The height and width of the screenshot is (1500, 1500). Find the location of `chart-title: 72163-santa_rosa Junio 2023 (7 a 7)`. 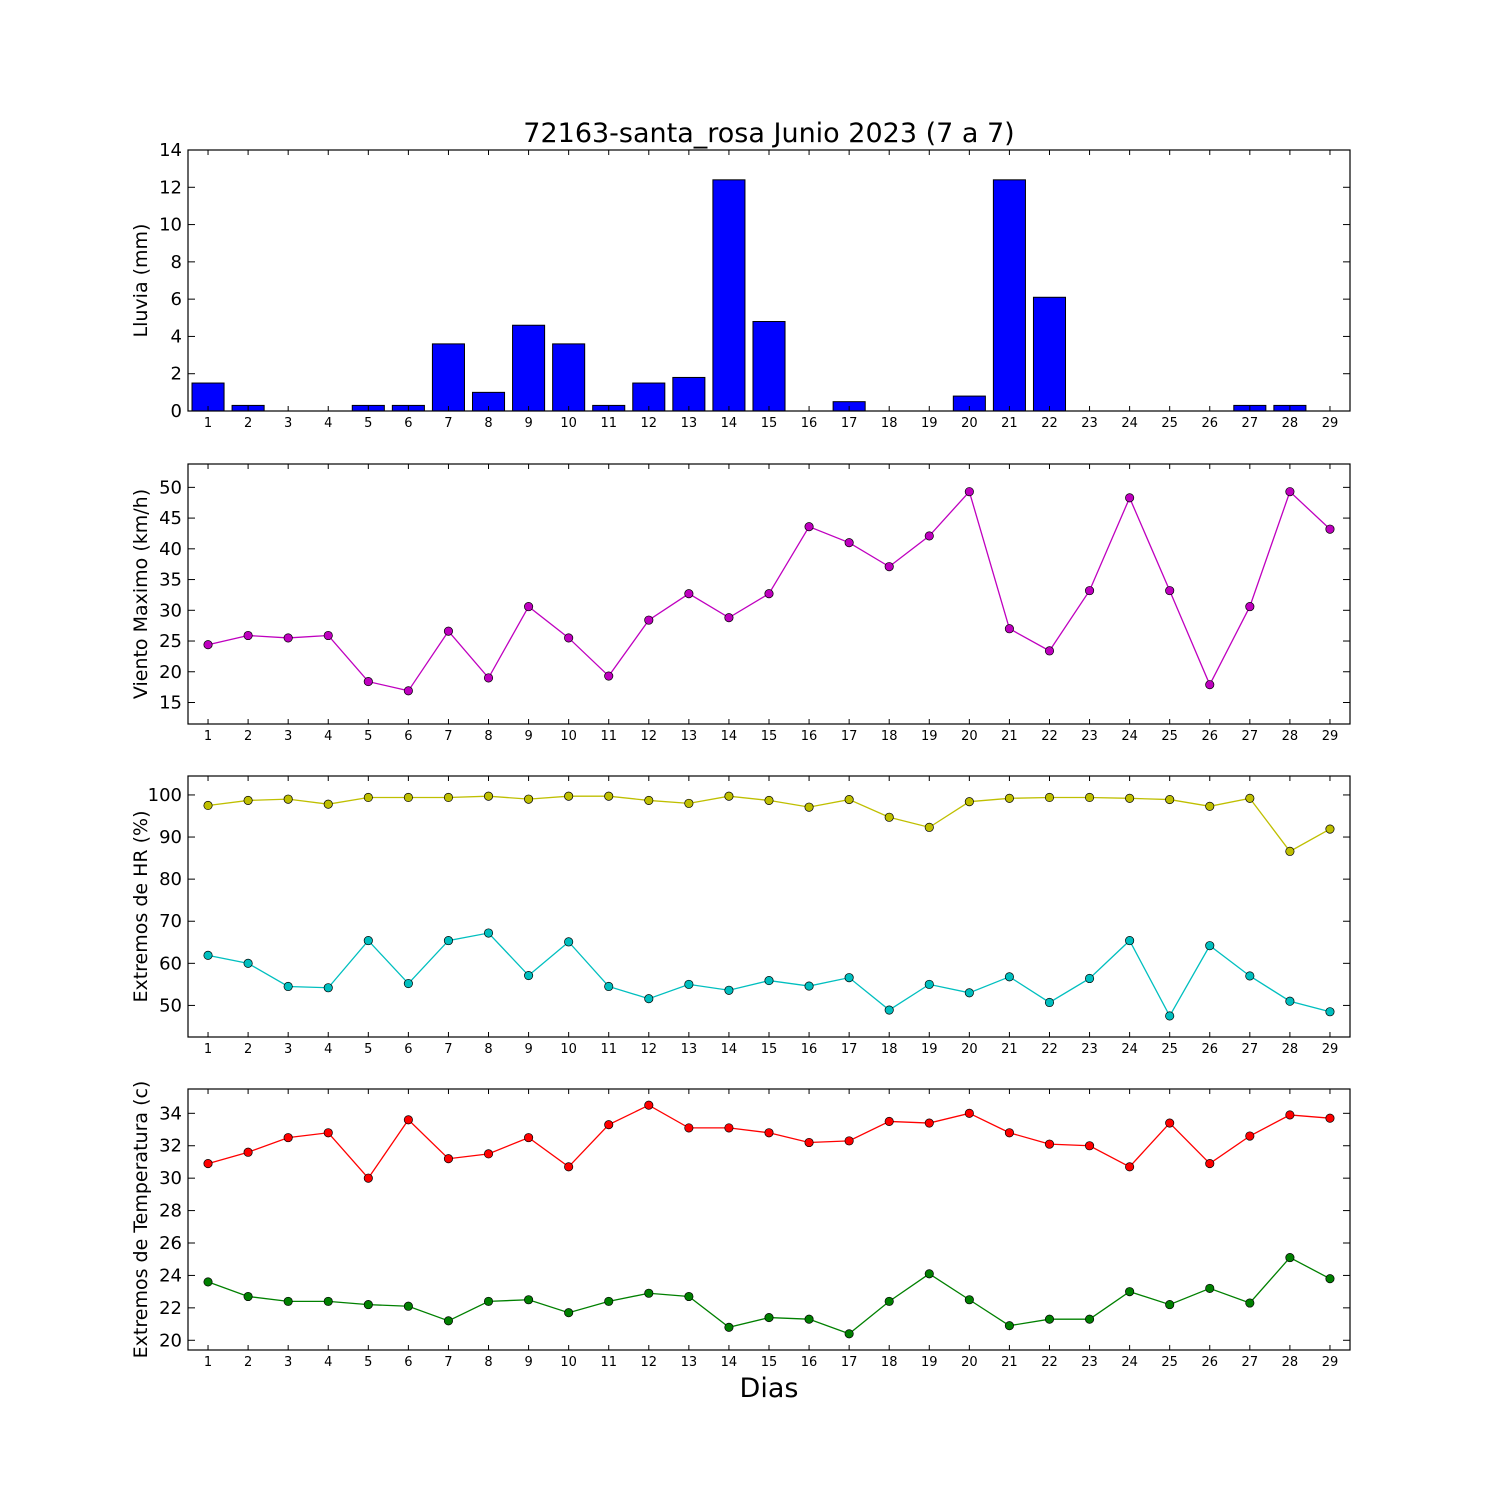

chart-title: 72163-santa_rosa Junio 2023 (7 a 7) is located at coordinates (768, 133).